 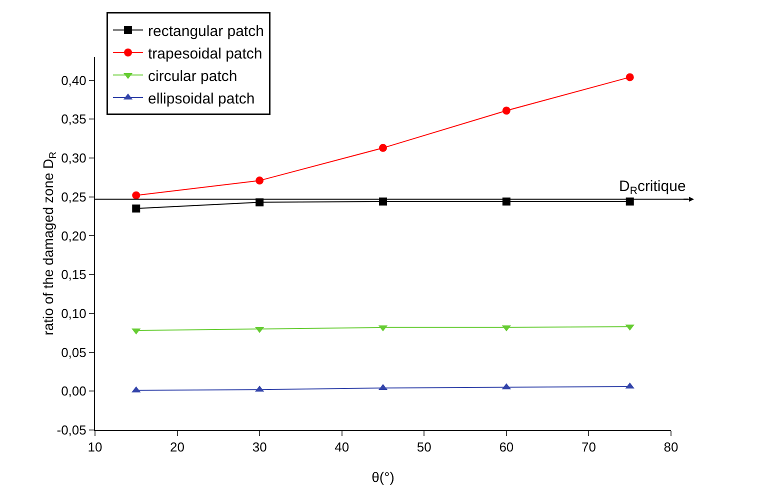 What do you see at coordinates (652, 188) in the screenshot?
I see `ref-line-label: D$_{R}$critique` at bounding box center [652, 188].